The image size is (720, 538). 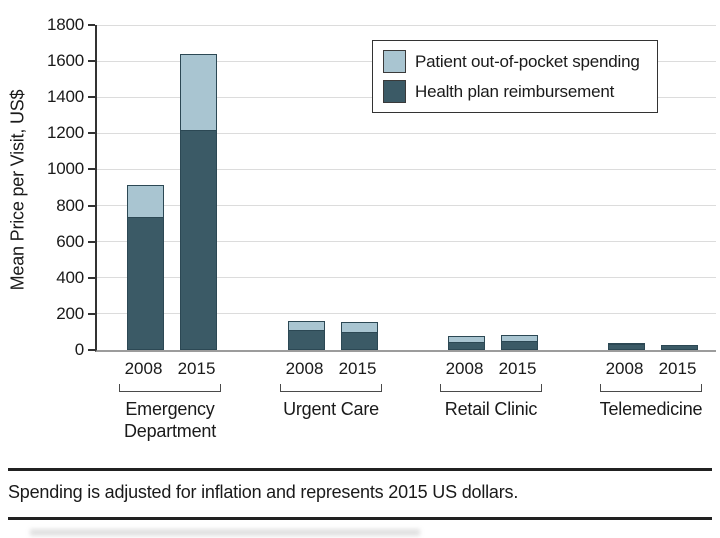 What do you see at coordinates (65, 97) in the screenshot?
I see `y-axis-tick-label: 1400` at bounding box center [65, 97].